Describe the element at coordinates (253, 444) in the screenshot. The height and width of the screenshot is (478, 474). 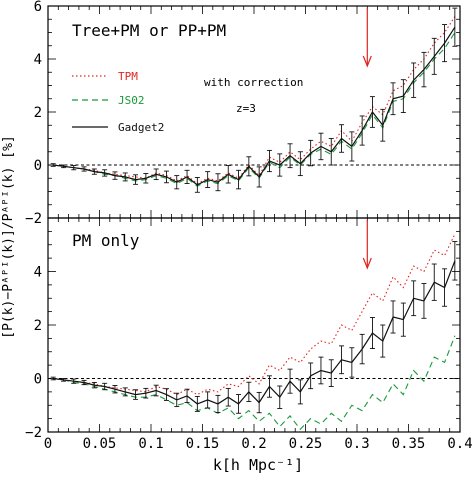
I see `xtick-label: 0.2` at that location.